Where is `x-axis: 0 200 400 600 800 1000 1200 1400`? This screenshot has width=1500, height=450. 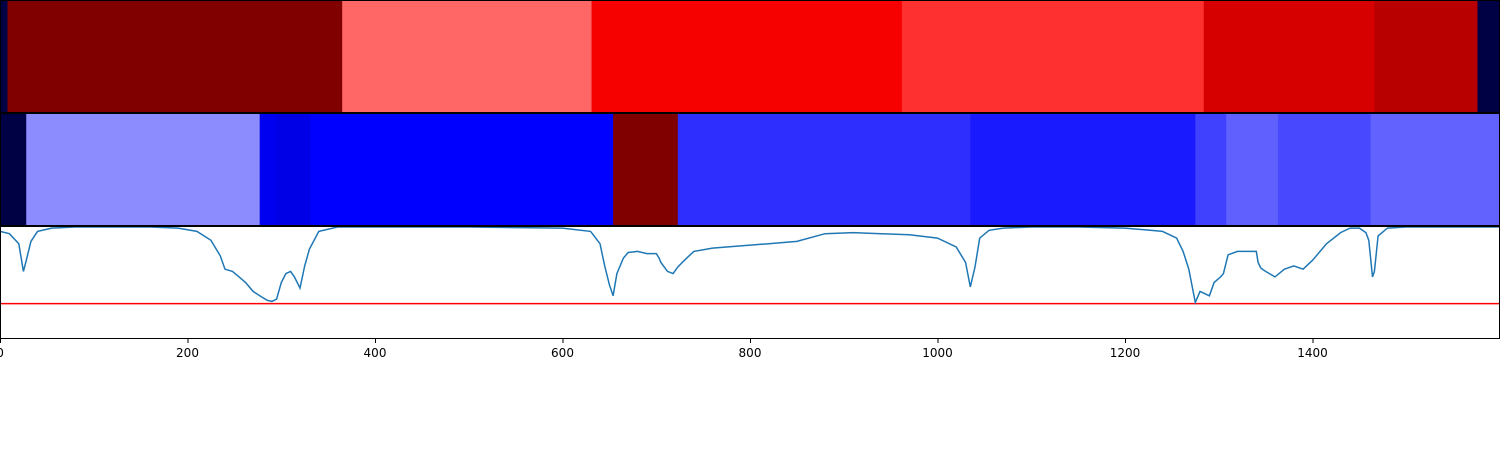
x-axis: 0 200 400 600 800 1000 1200 1400 is located at coordinates (664, 349).